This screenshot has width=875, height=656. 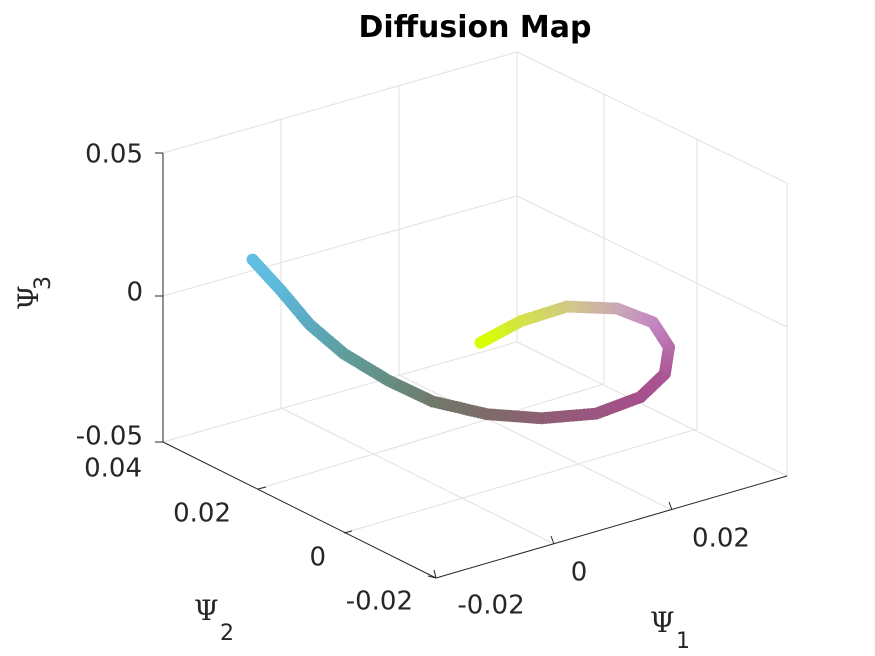 I want to click on z-axis-label-symbol: Ψ, so click(x=28, y=297).